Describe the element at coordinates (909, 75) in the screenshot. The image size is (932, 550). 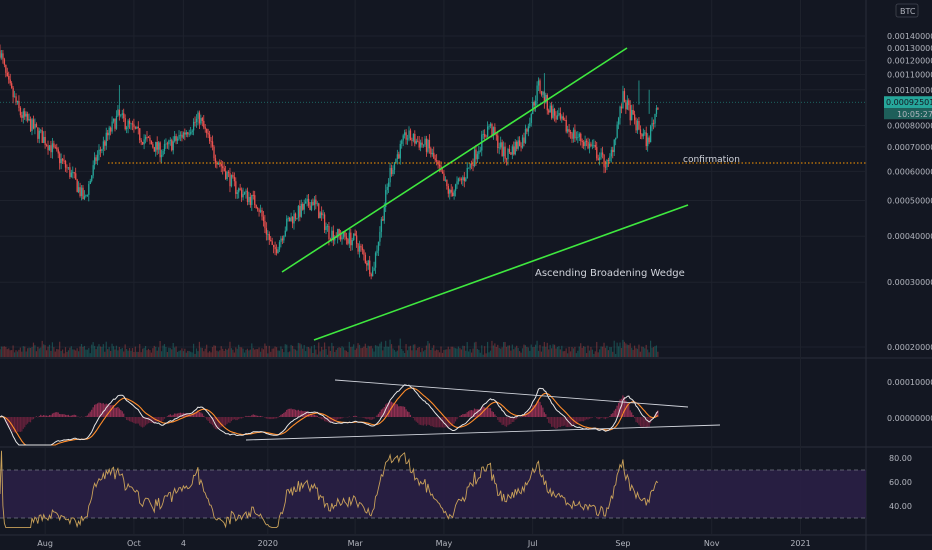
I see `price-tick-label: 0.00110000` at that location.